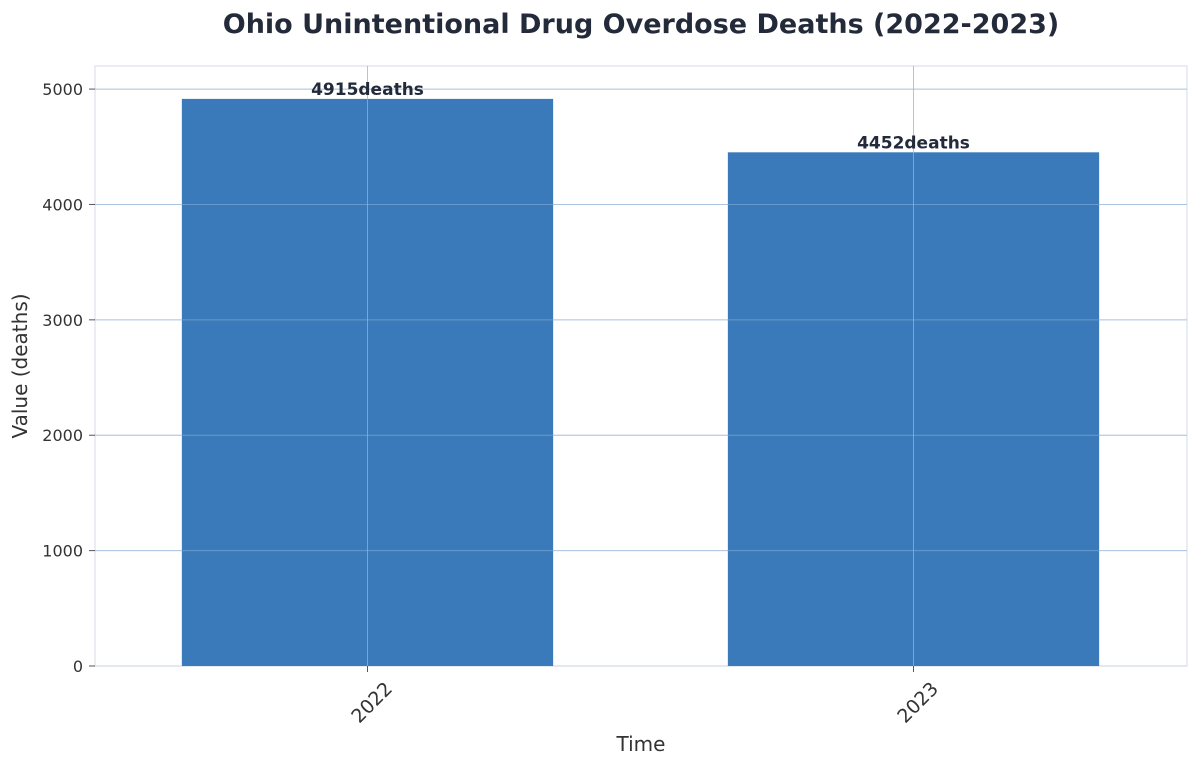 The width and height of the screenshot is (1200, 772). I want to click on y-tick-label-3: 3000, so click(62, 320).